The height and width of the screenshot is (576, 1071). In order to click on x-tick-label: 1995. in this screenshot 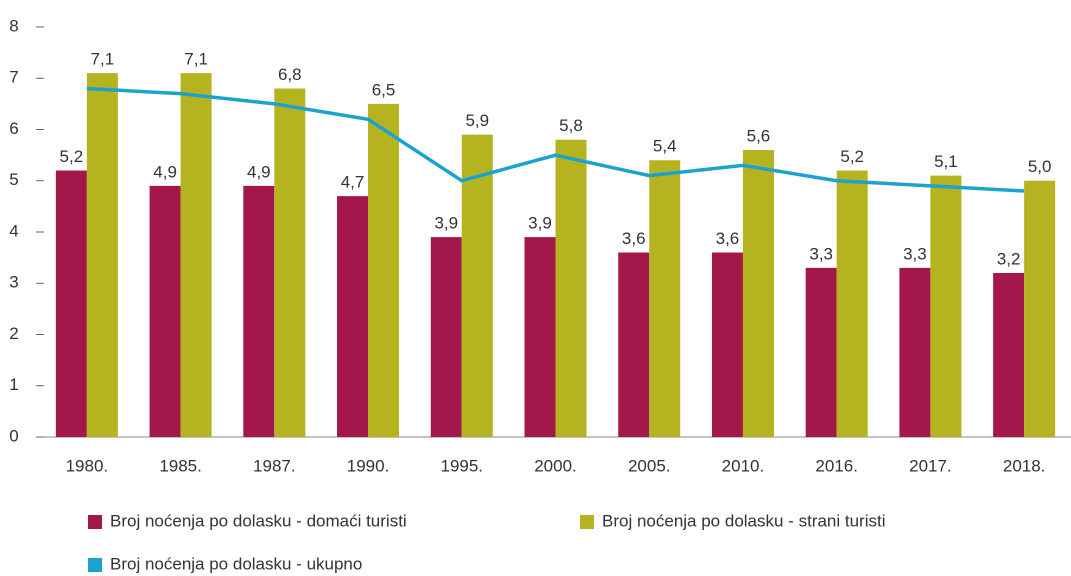, I will do `click(461, 465)`.